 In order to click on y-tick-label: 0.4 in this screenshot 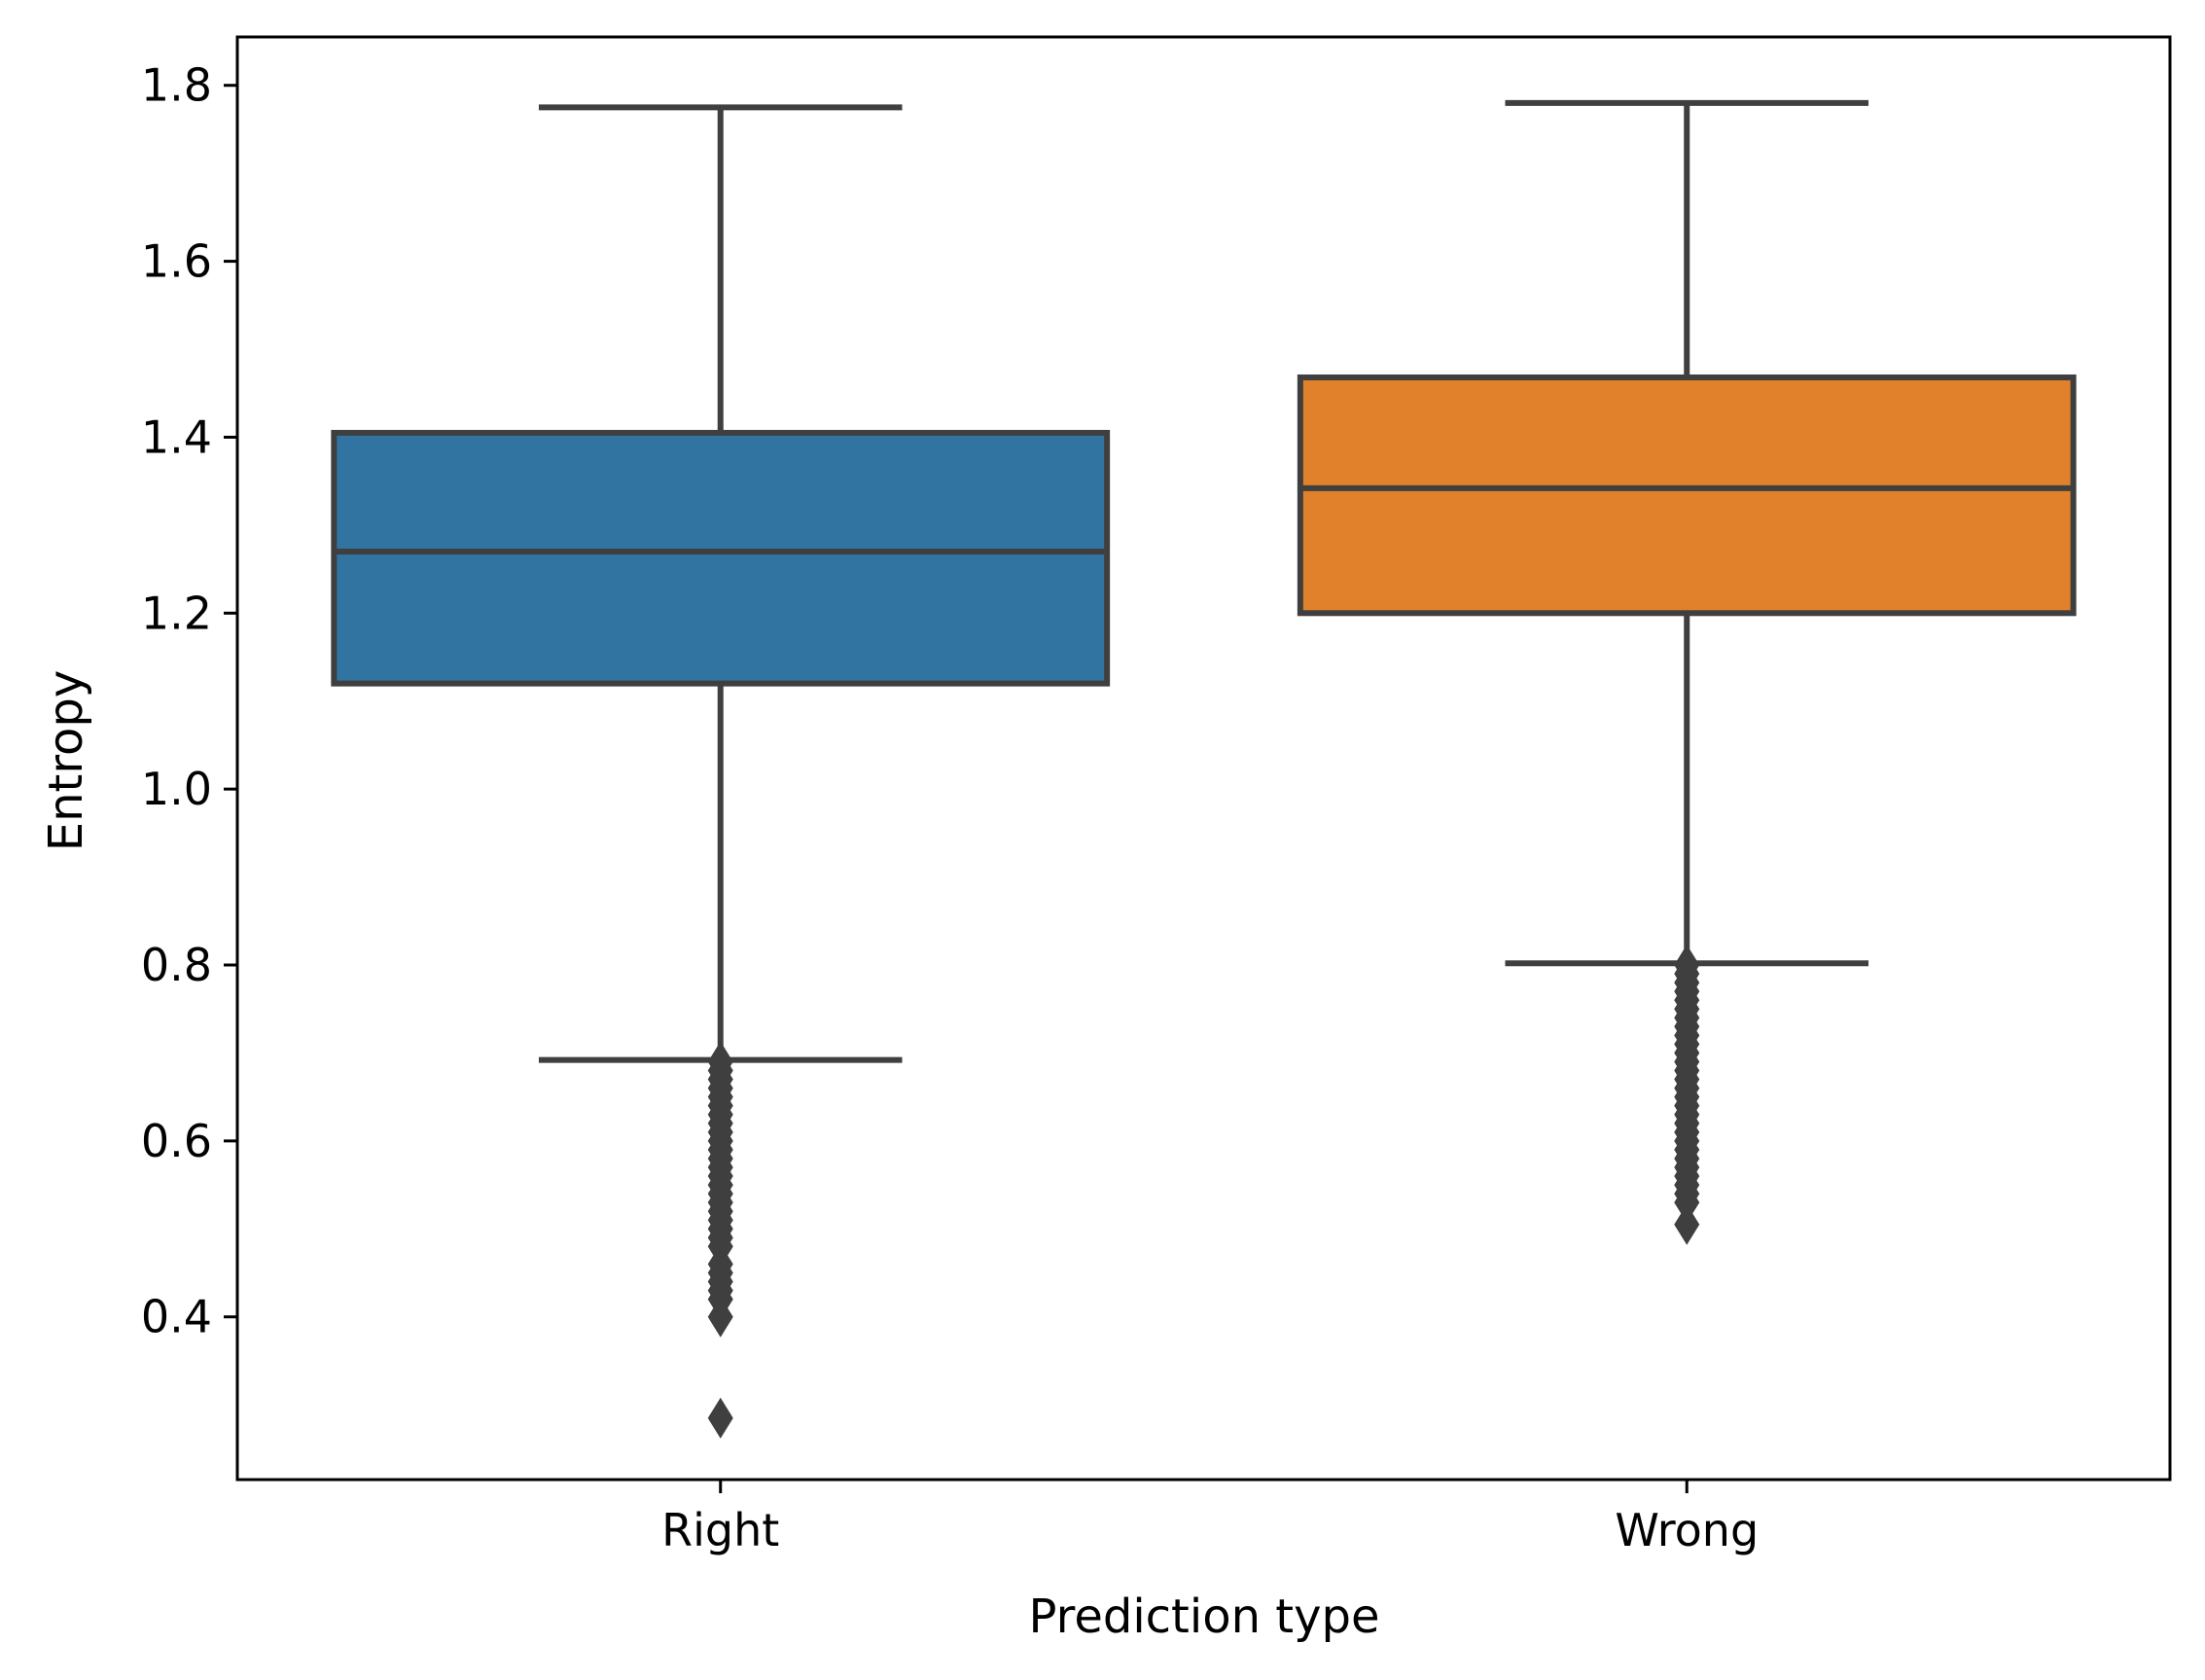, I will do `click(177, 1317)`.